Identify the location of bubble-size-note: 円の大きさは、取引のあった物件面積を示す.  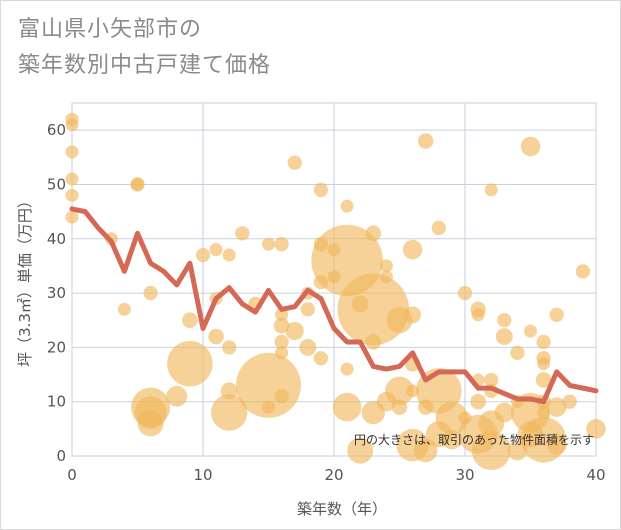
(474, 439).